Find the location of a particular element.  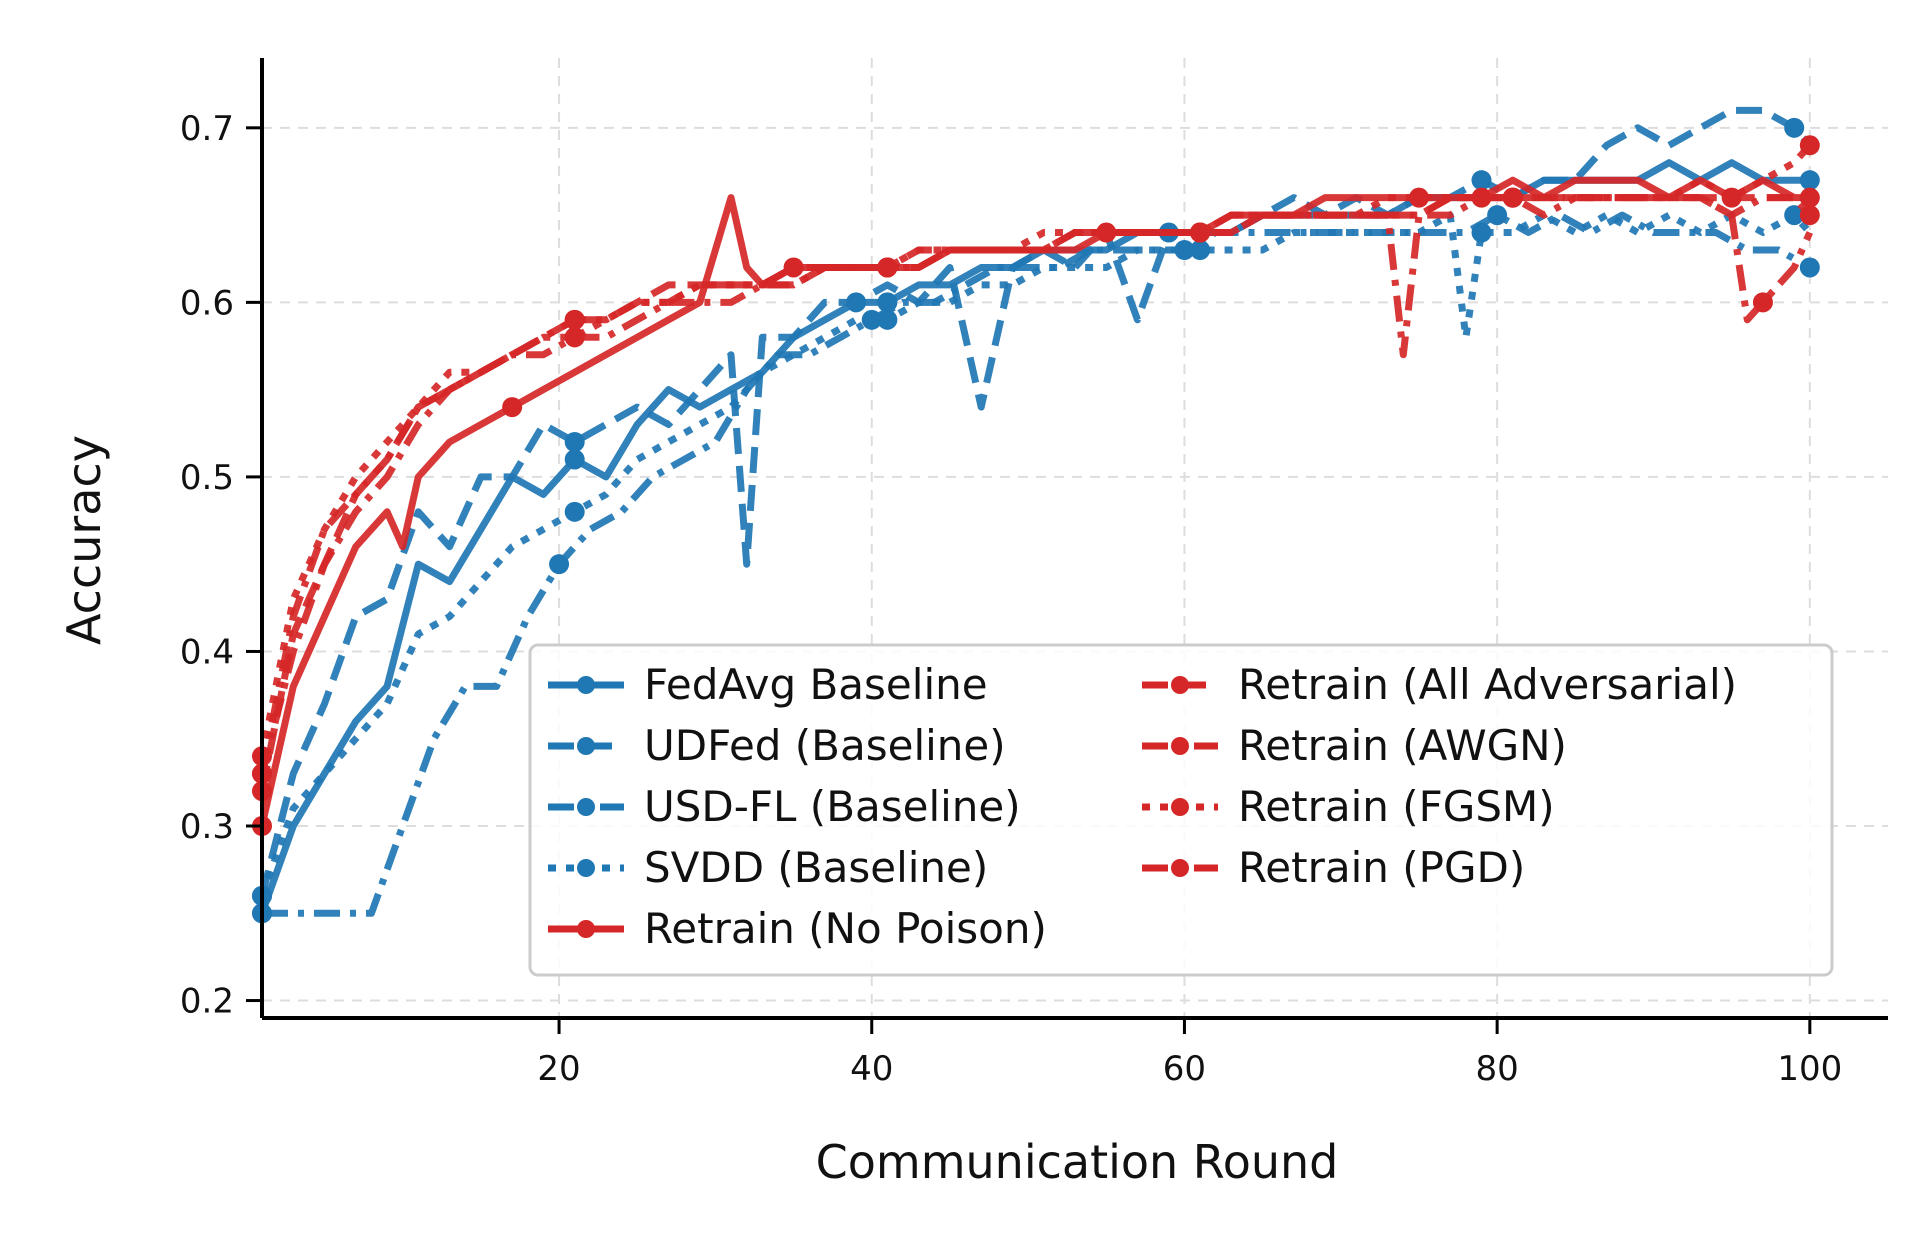

legend-item: Retrain (PGD) is located at coordinates (1333, 867).